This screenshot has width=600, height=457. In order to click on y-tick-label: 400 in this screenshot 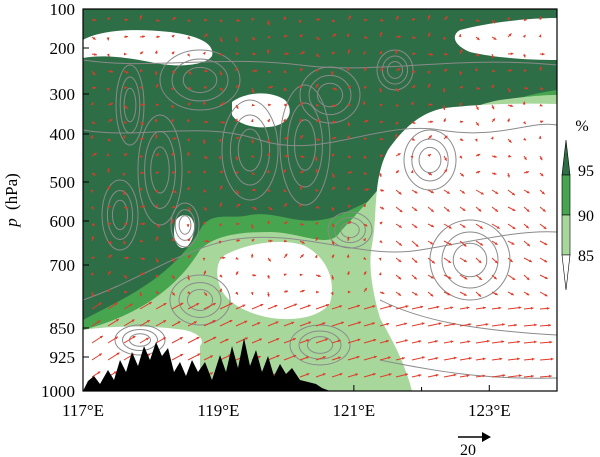, I will do `click(63, 134)`.